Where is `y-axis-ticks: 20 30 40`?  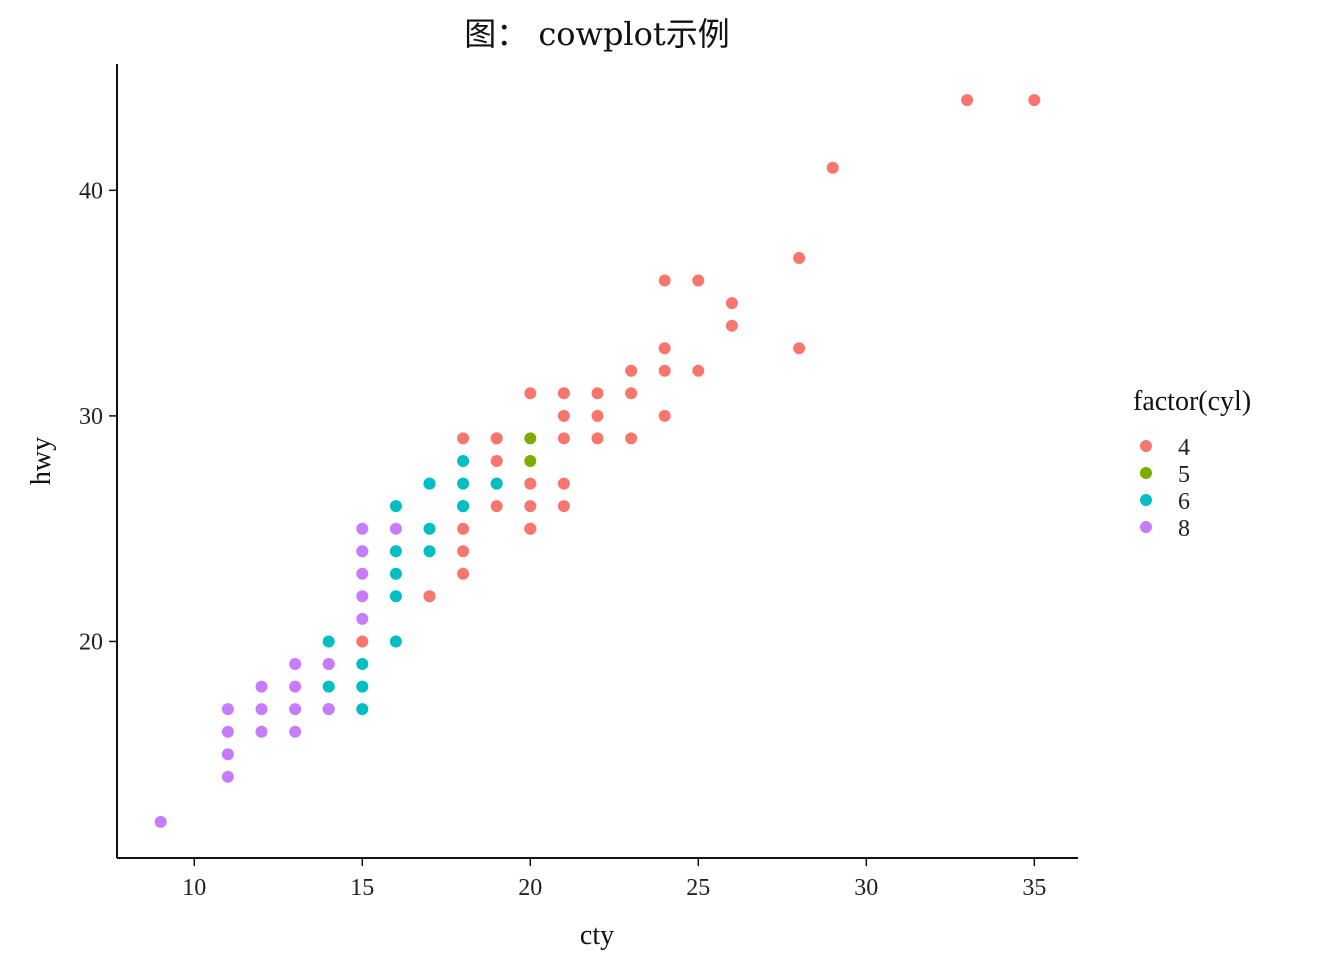 y-axis-ticks: 20 30 40 is located at coordinates (98, 416).